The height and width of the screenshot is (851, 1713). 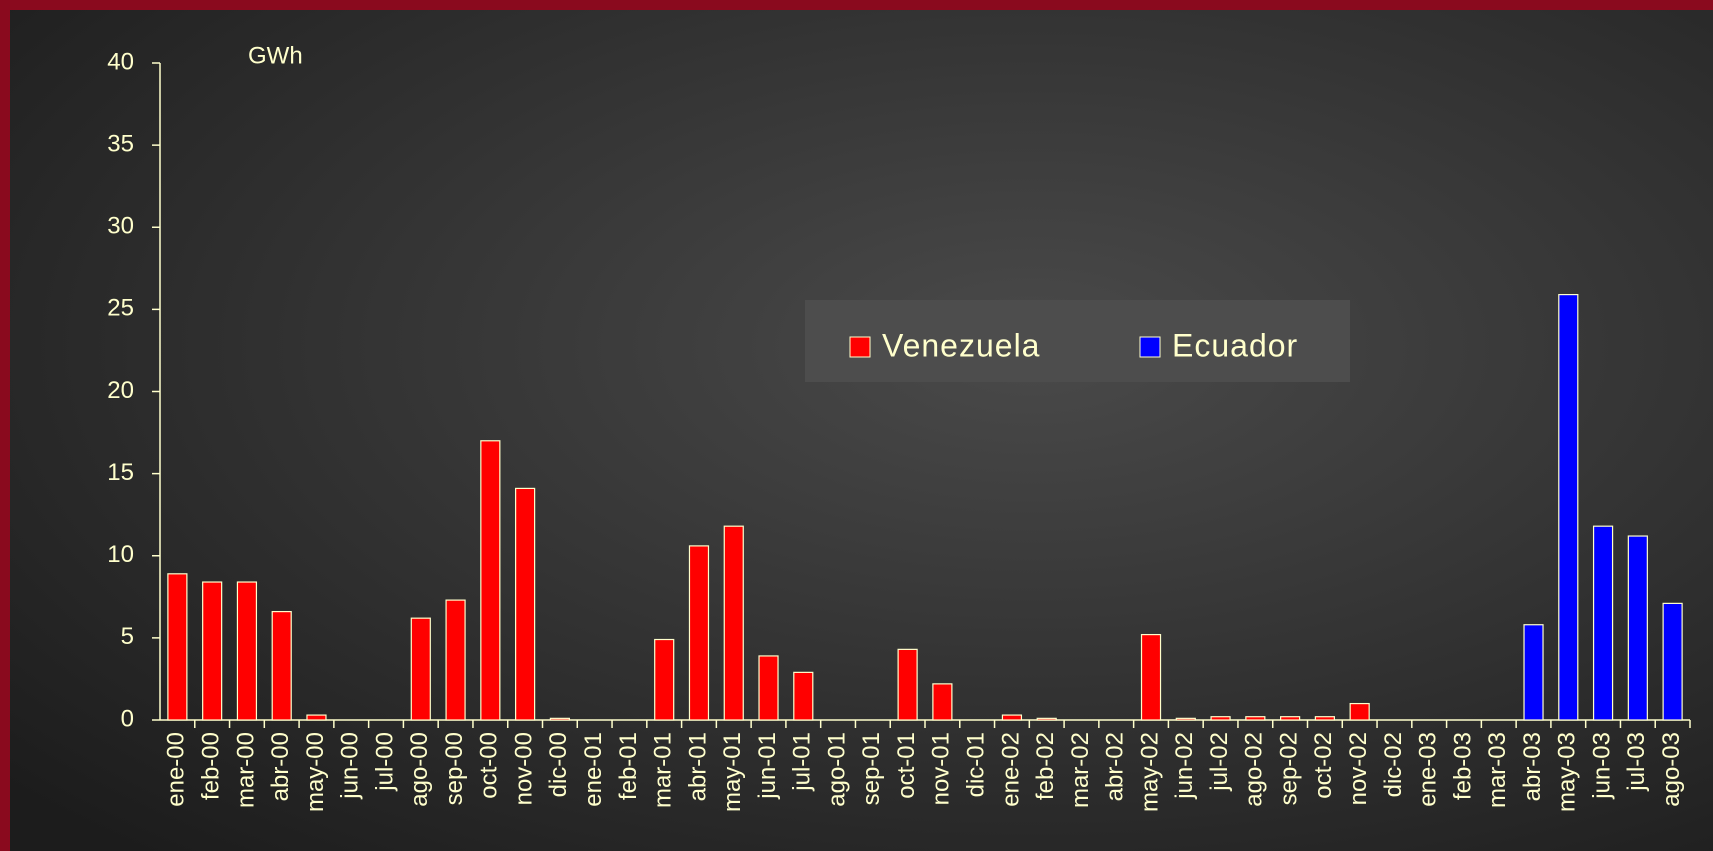 What do you see at coordinates (558, 764) in the screenshot?
I see `x-tick-label: dic-00` at bounding box center [558, 764].